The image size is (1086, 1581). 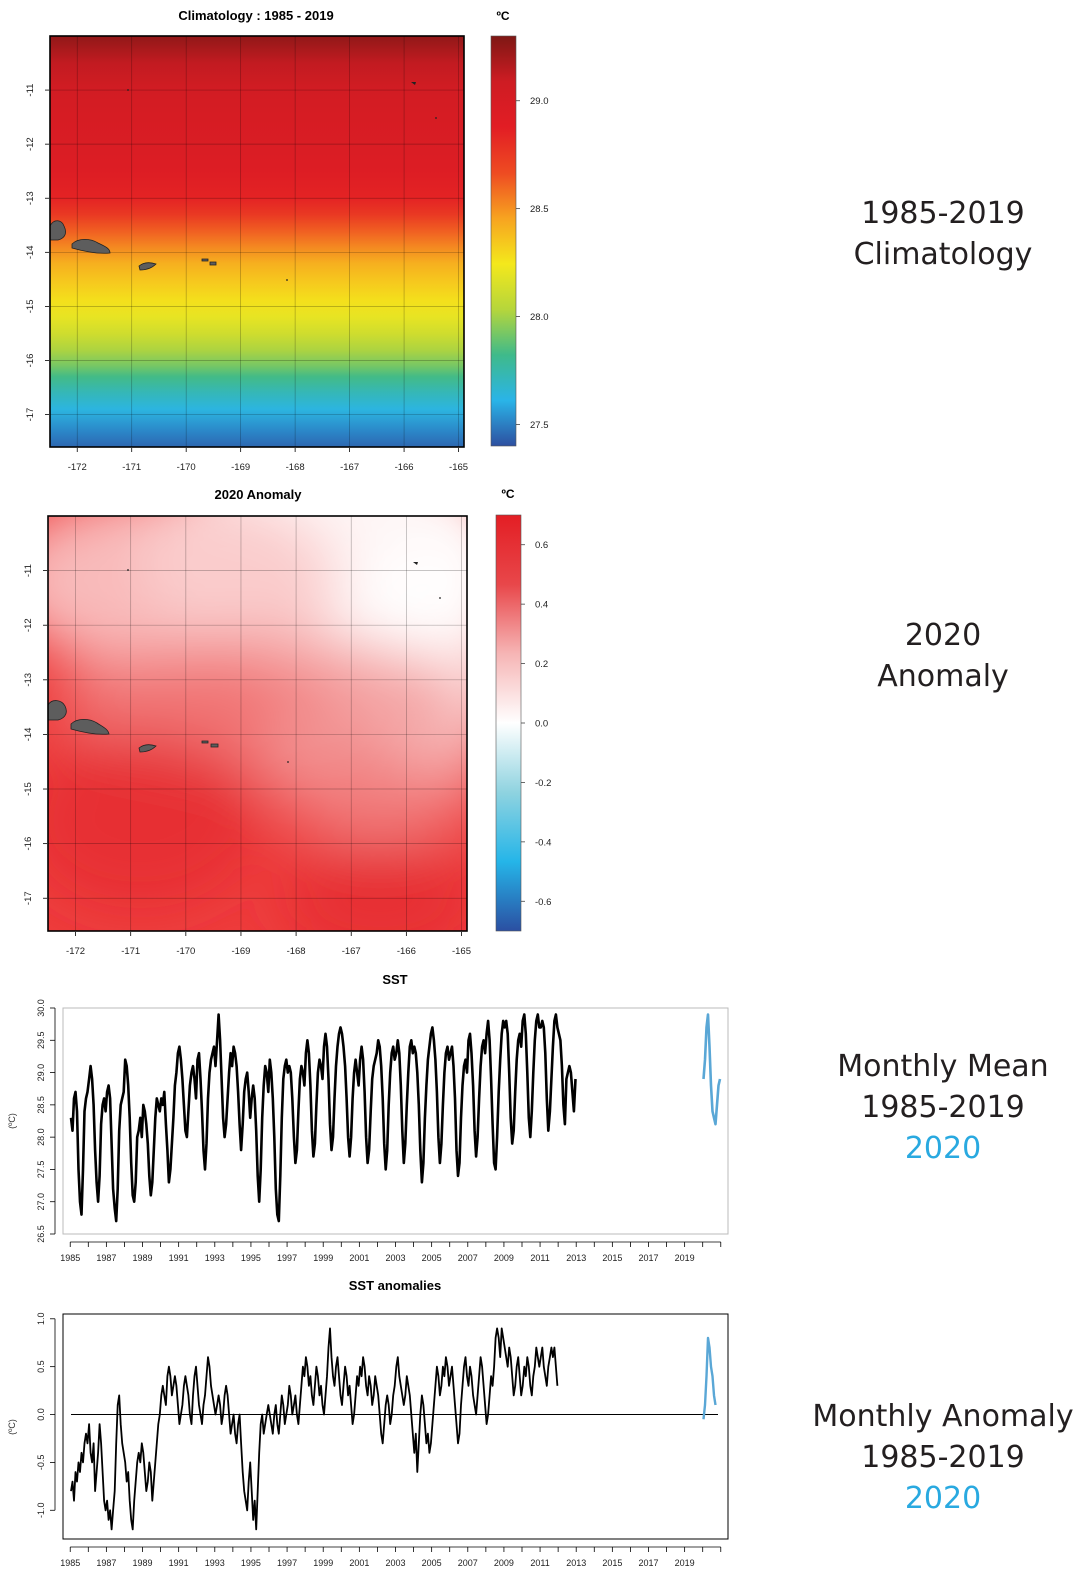 What do you see at coordinates (503, 241) in the screenshot?
I see `climatology-colorbar` at bounding box center [503, 241].